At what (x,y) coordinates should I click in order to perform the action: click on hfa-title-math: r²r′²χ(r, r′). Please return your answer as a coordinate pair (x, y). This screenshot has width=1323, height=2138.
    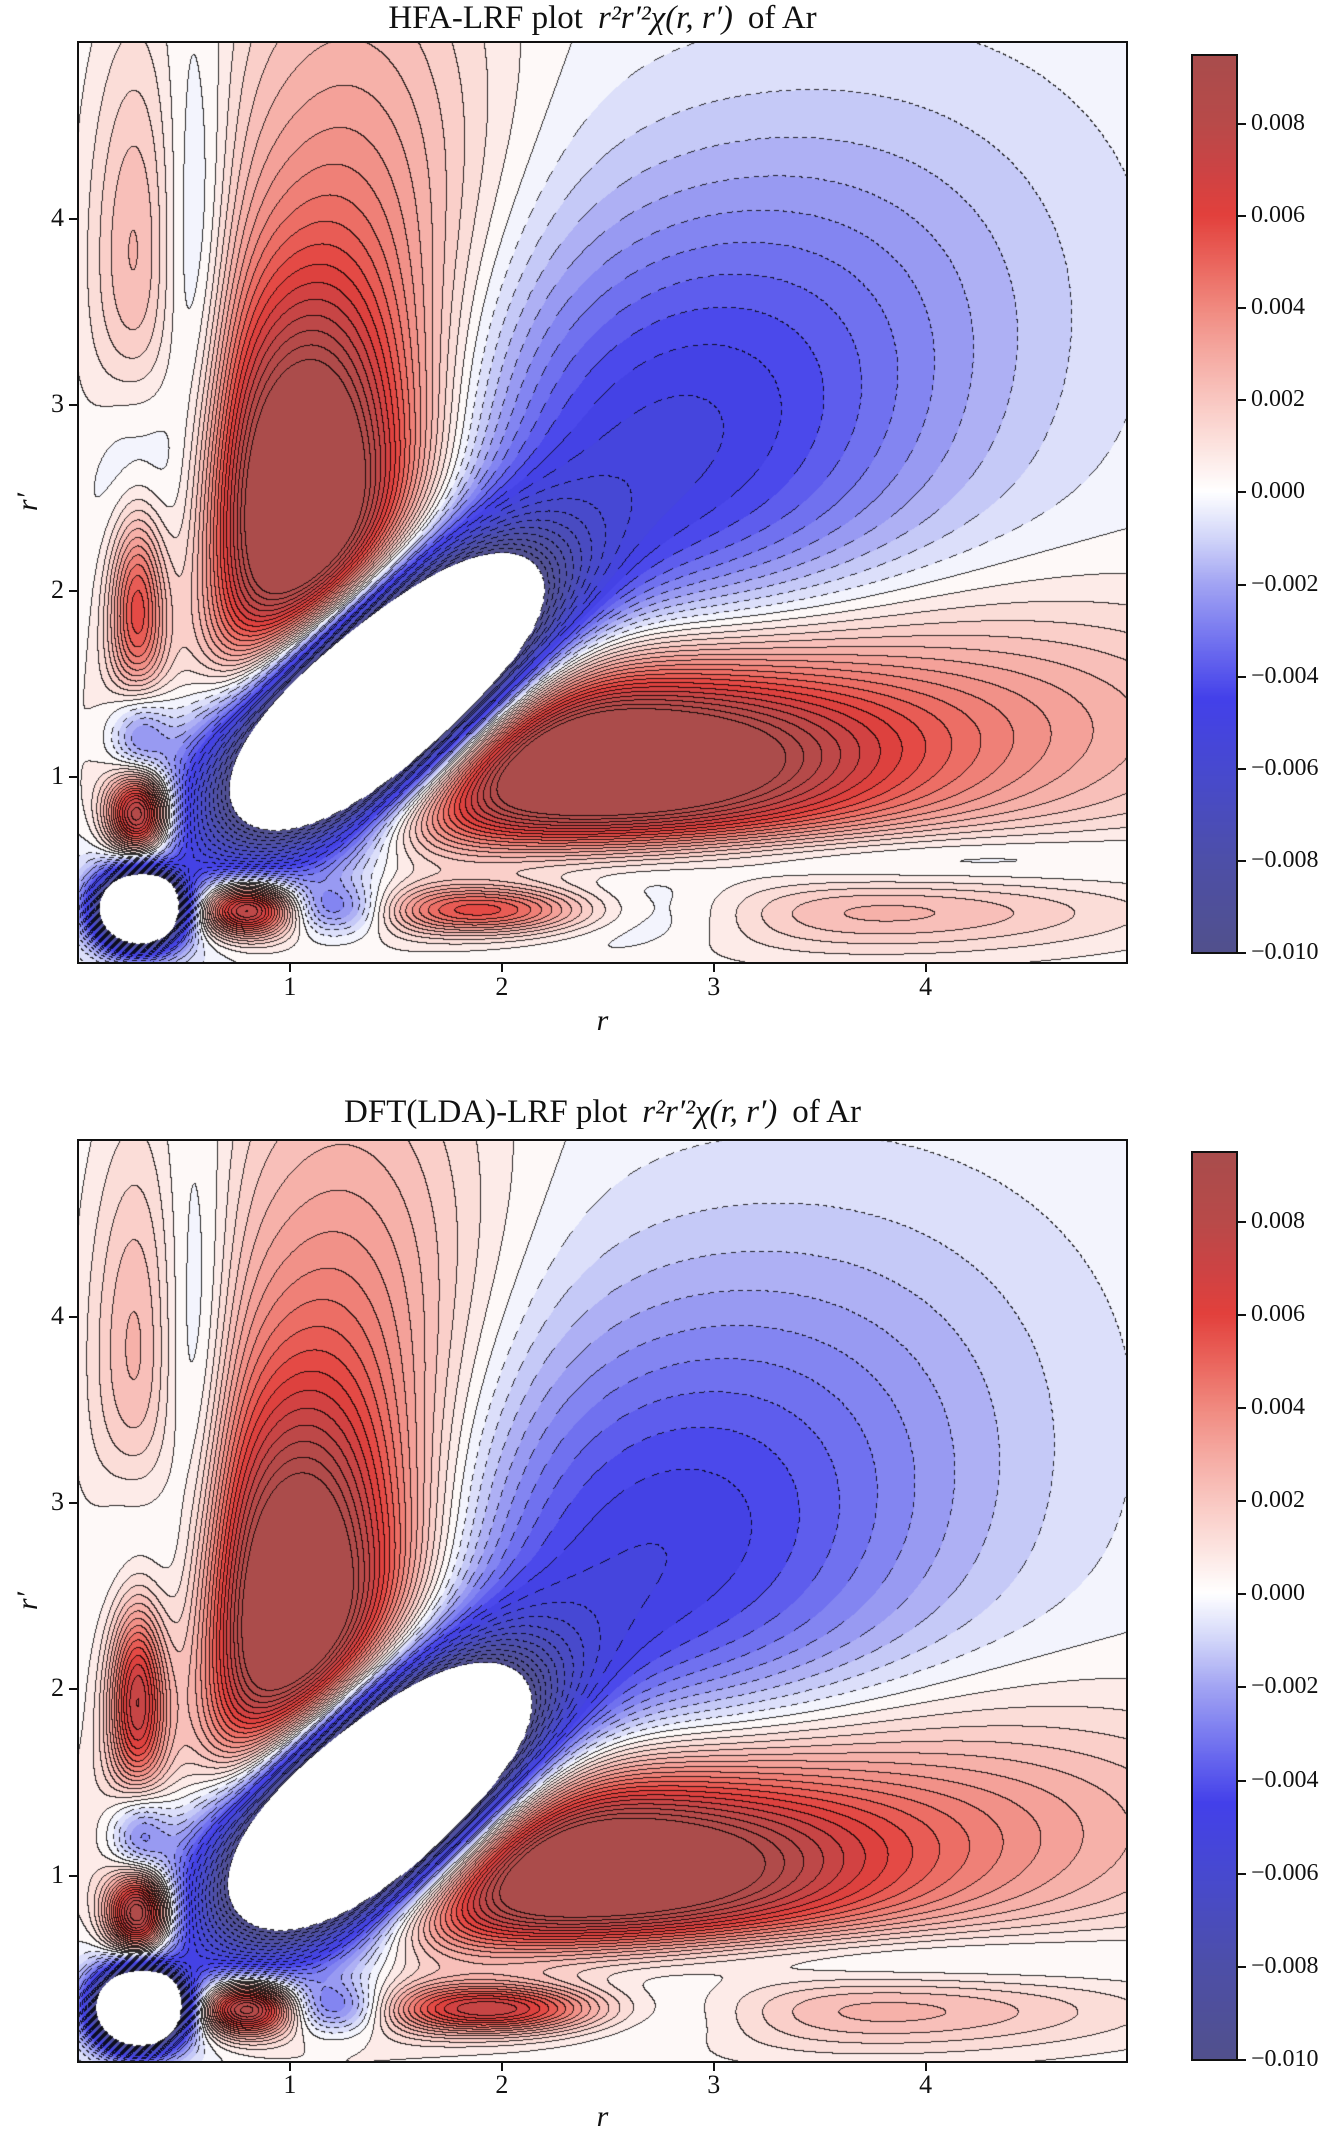
    Looking at the image, I should click on (665, 18).